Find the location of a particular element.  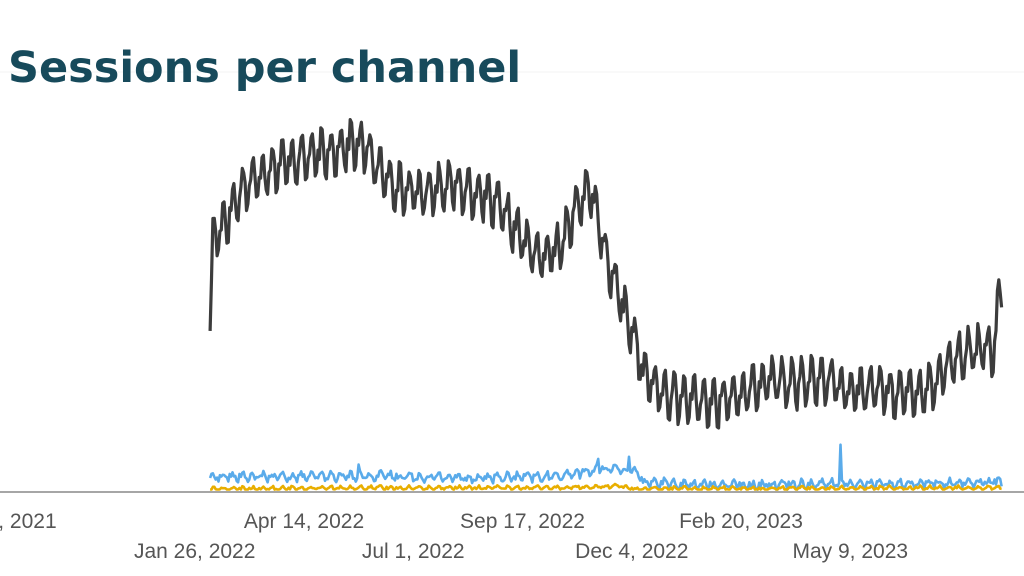

x-tick-label: Jan 26, 2022 is located at coordinates (194, 551).